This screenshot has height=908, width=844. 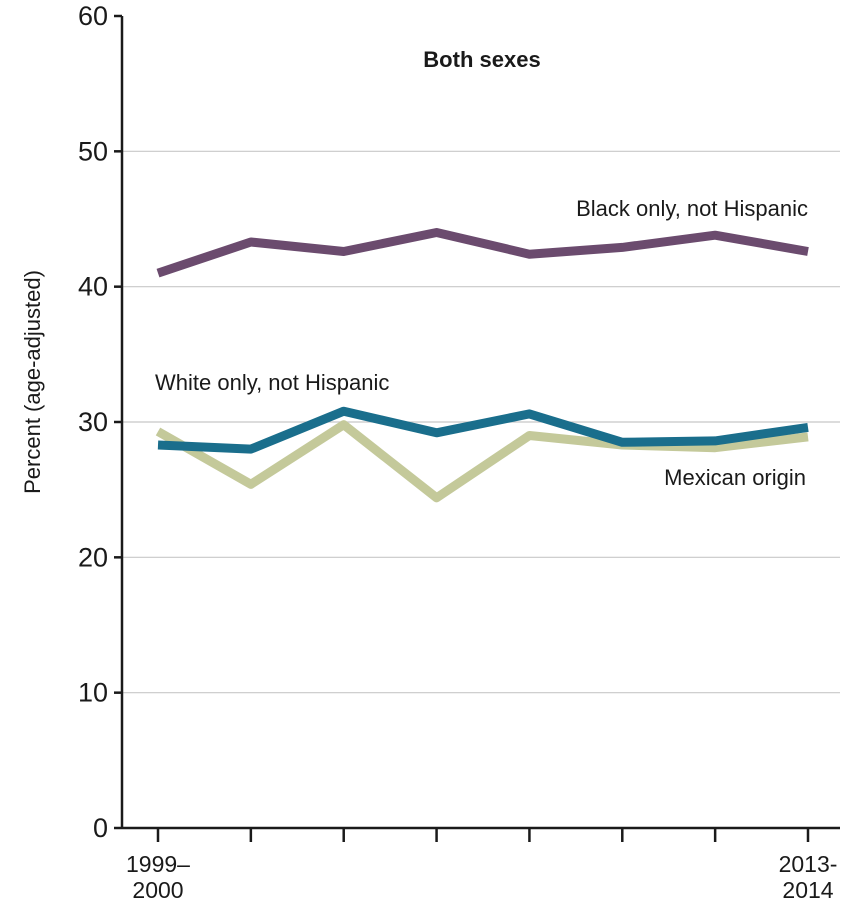 I want to click on x-tick-label-line: 2014, so click(x=807, y=890).